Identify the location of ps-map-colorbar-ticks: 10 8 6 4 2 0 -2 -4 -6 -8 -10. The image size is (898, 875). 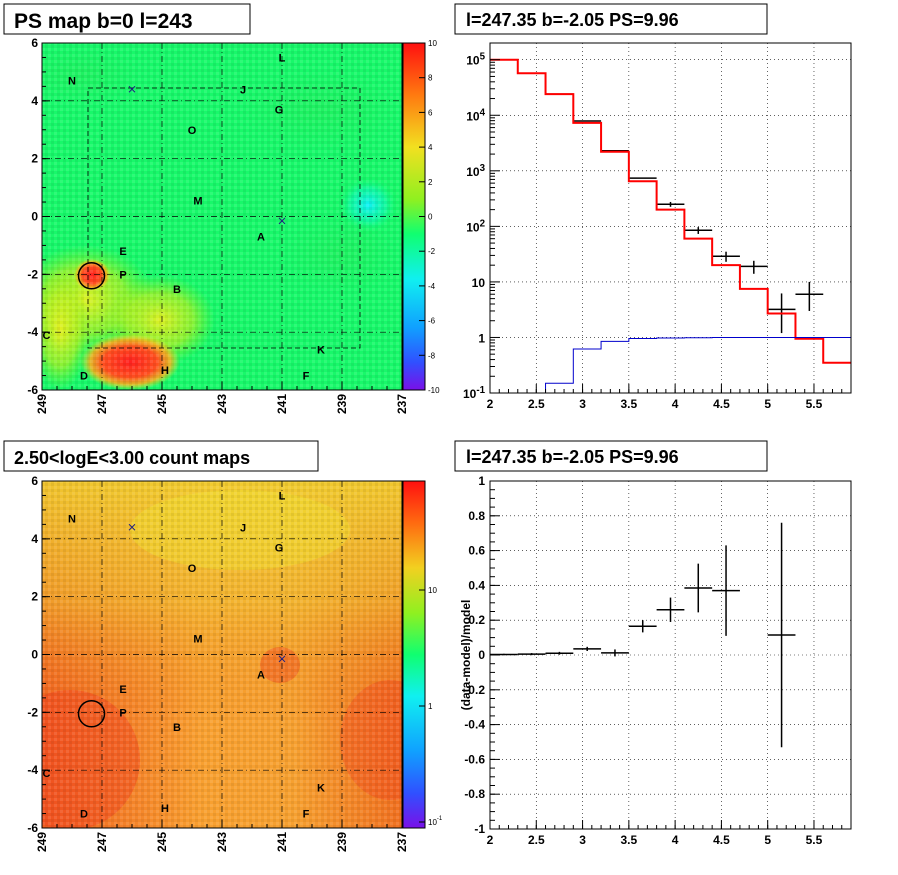
(429, 217).